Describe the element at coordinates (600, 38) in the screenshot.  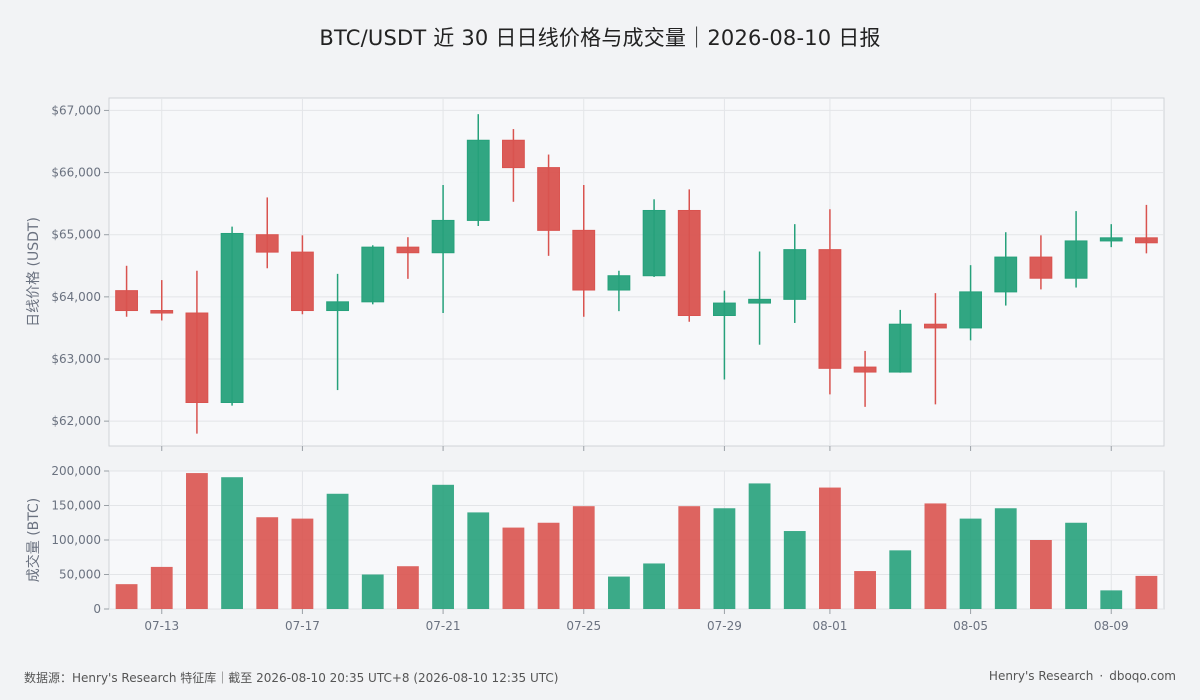
I see `chart-title: BTC/USDT 近 30 日日线价格与成交量｜2026-08-10 日报` at that location.